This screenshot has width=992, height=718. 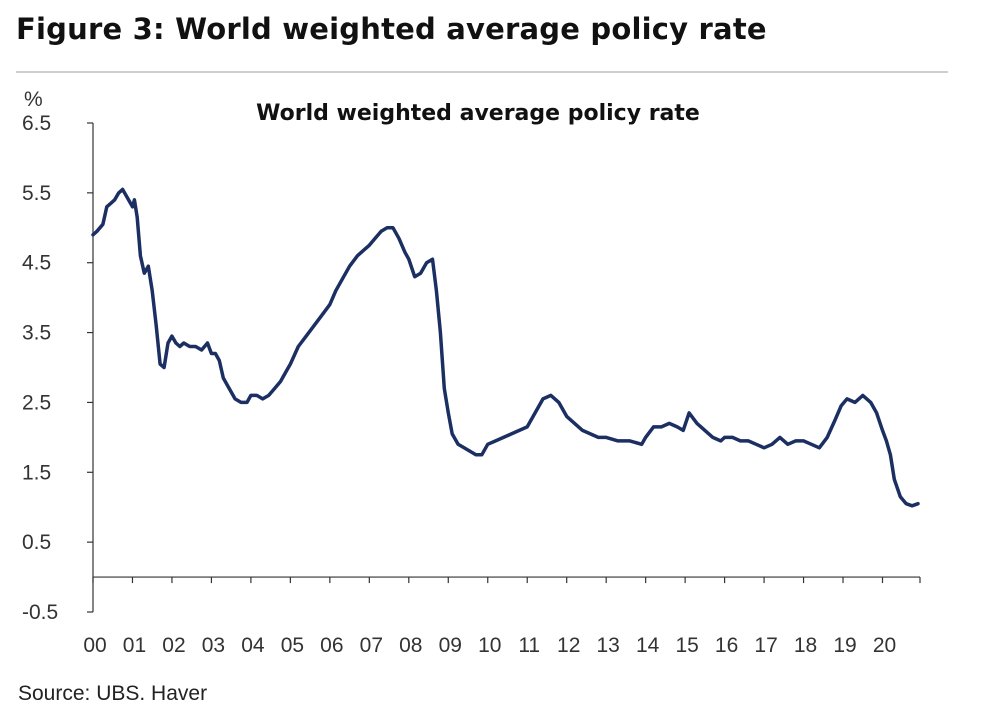 What do you see at coordinates (884, 645) in the screenshot?
I see `x-tick-label: 20` at bounding box center [884, 645].